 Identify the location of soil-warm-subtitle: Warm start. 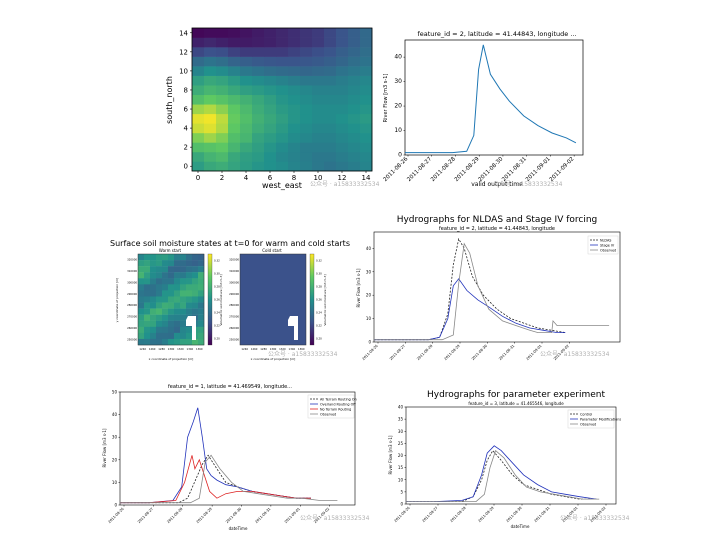
(170, 250).